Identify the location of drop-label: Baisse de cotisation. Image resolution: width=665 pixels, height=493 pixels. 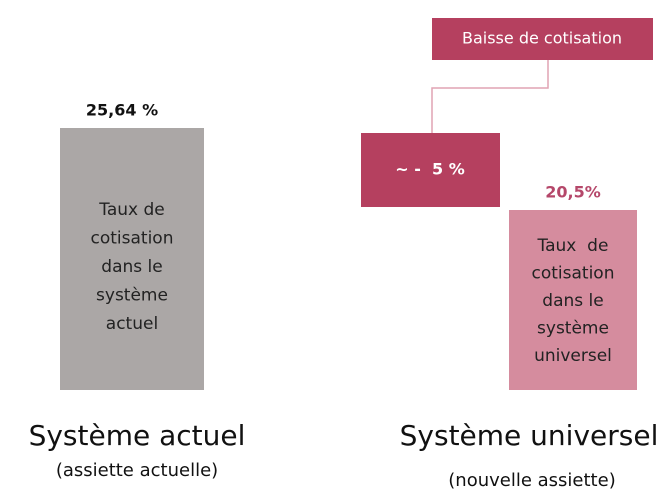
(542, 38).